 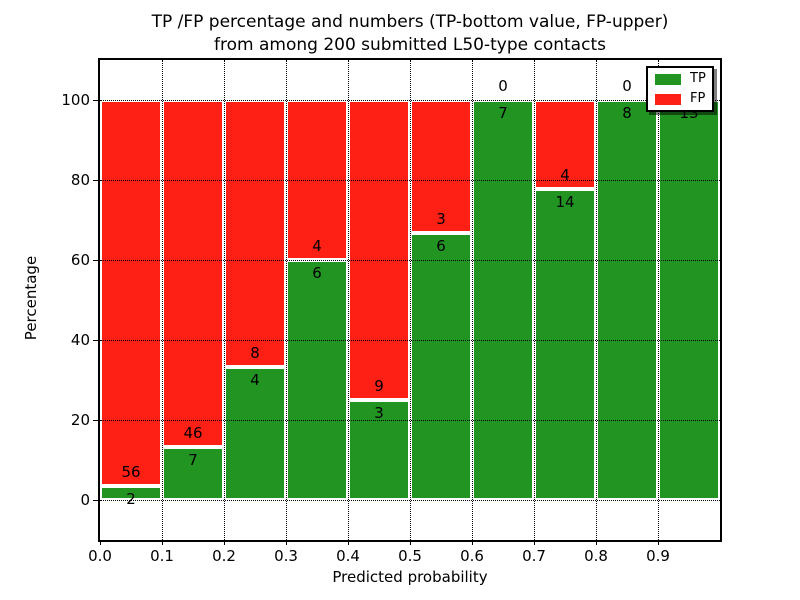 What do you see at coordinates (410, 577) in the screenshot?
I see `x-axis-label: Predicted probability` at bounding box center [410, 577].